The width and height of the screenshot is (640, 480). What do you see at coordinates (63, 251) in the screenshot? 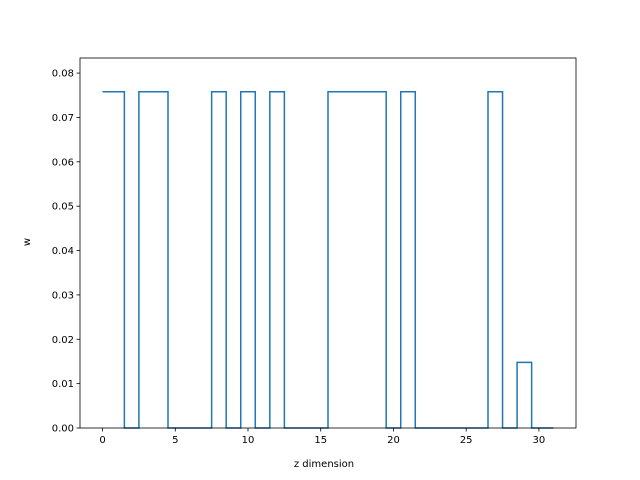
I see `y-tick-label: 0.04` at bounding box center [63, 251].